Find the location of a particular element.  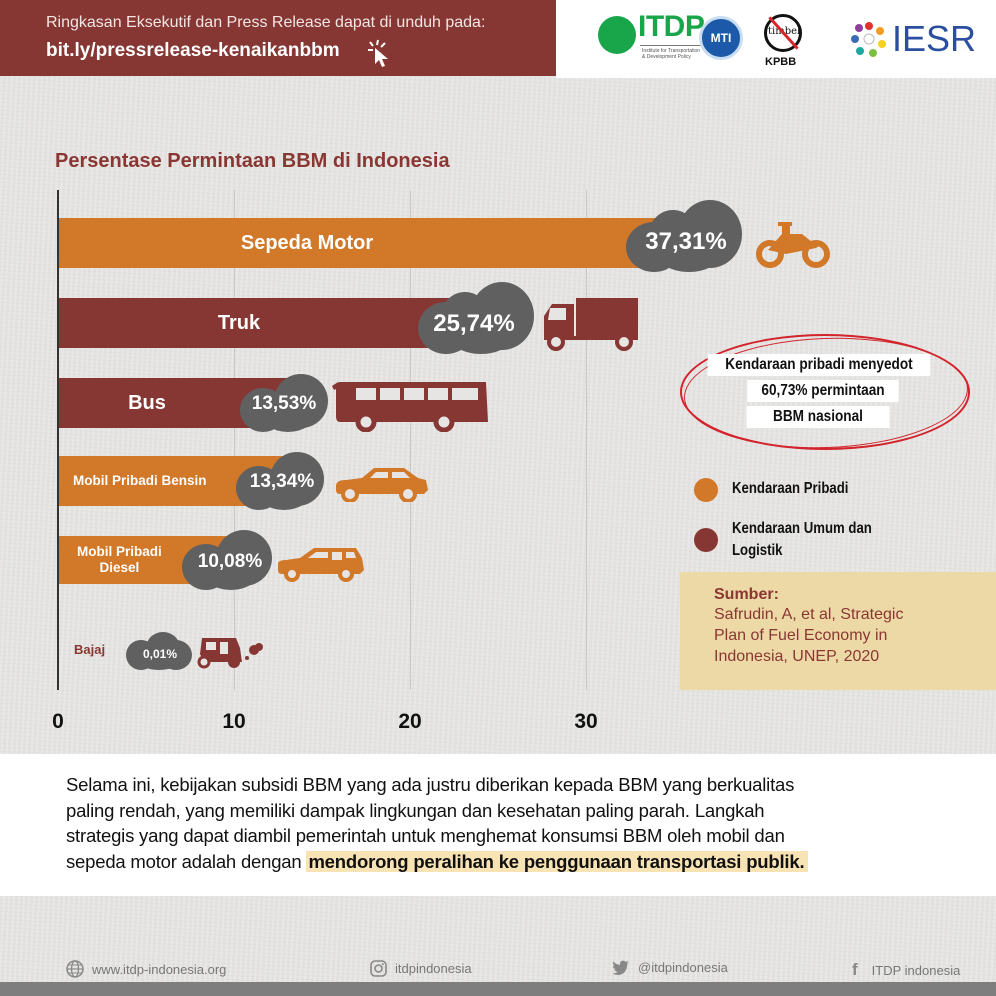

iesr-logo-text: IESR is located at coordinates (934, 38).